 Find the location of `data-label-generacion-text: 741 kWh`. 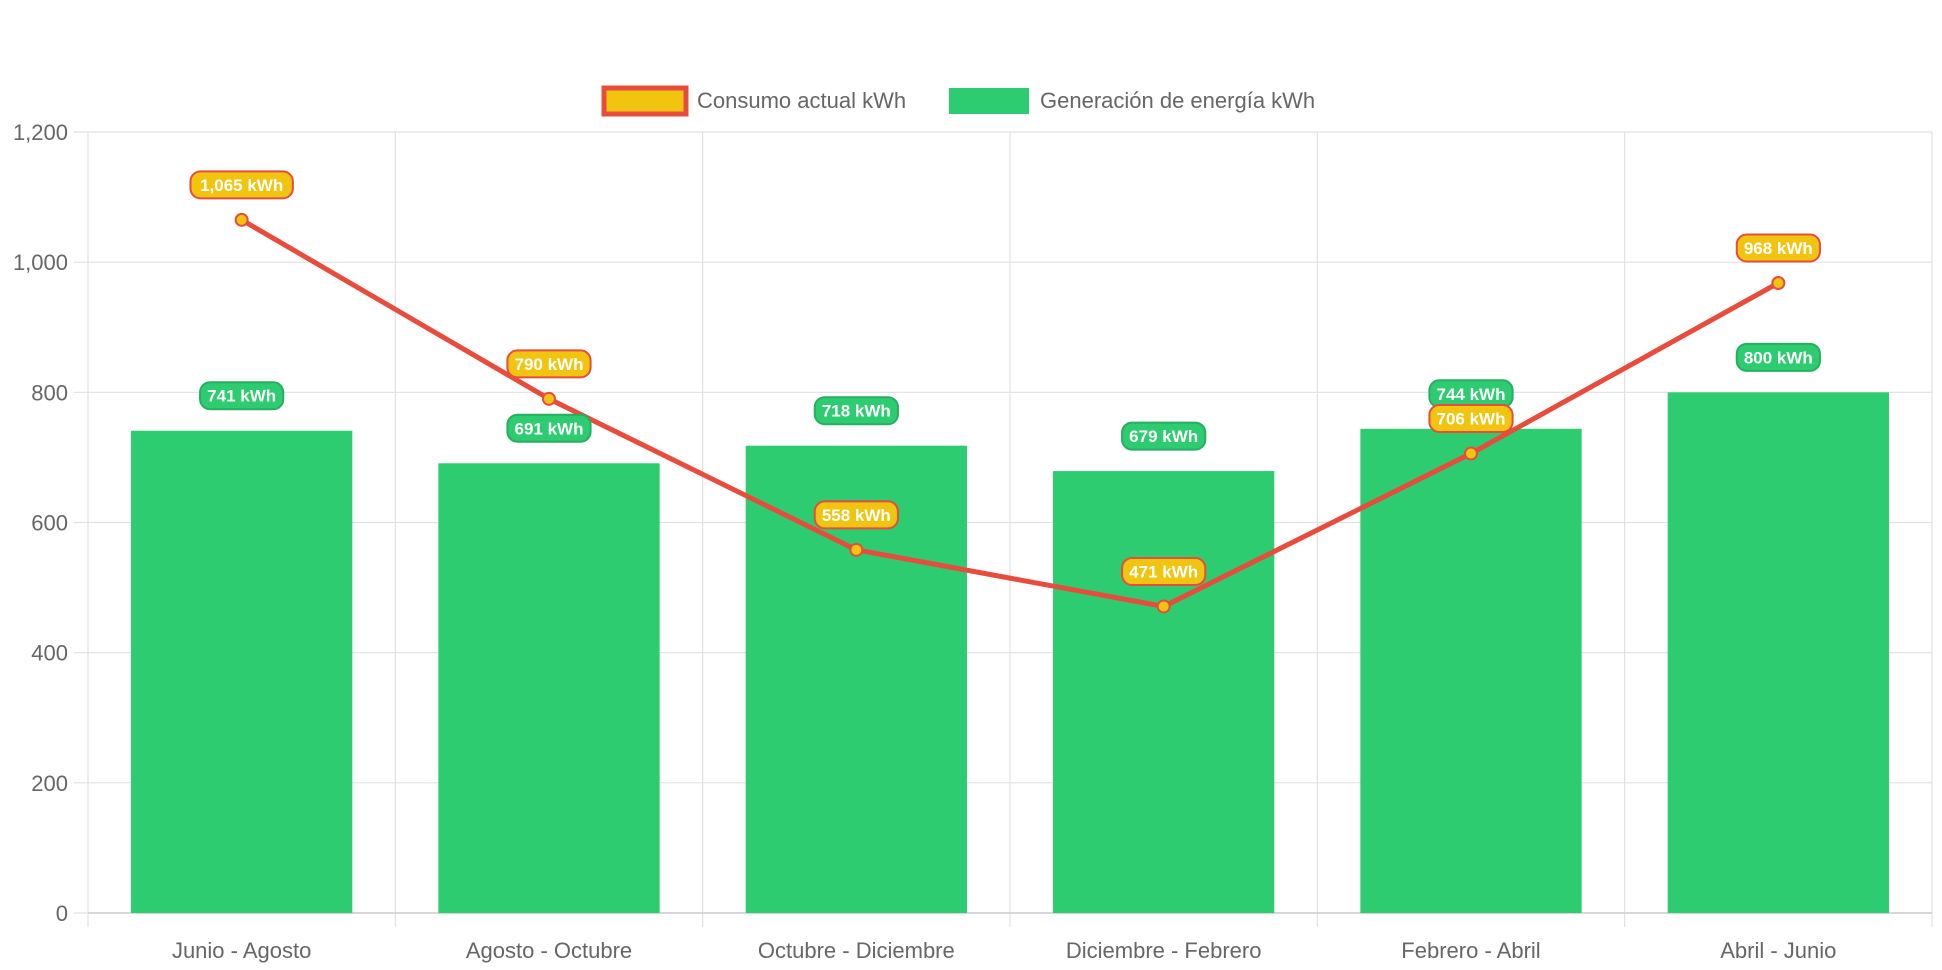

data-label-generacion-text: 741 kWh is located at coordinates (241, 396).